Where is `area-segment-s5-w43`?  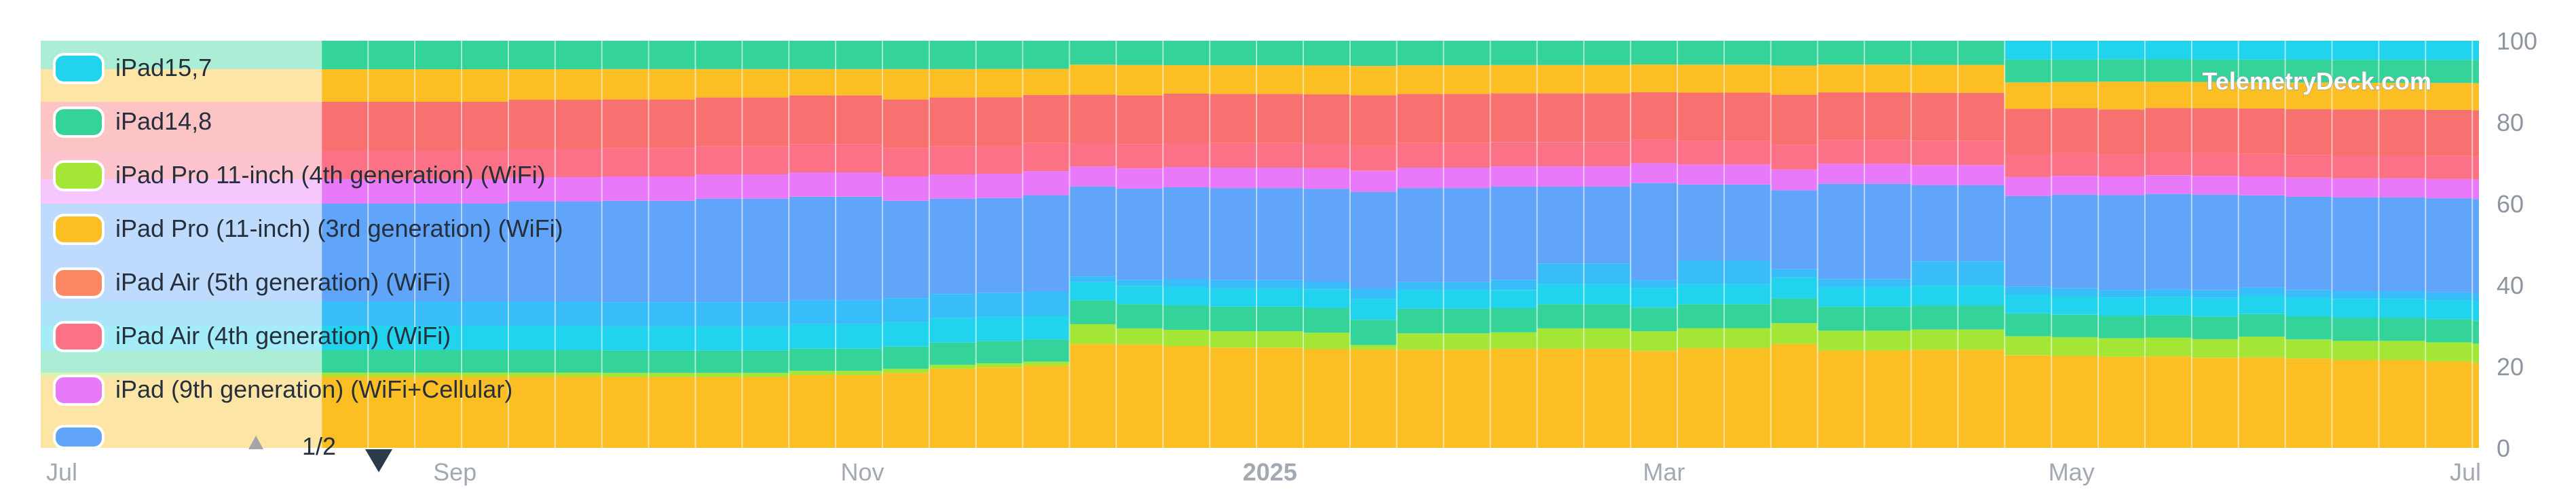 area-segment-s5-w43 is located at coordinates (2355, 244).